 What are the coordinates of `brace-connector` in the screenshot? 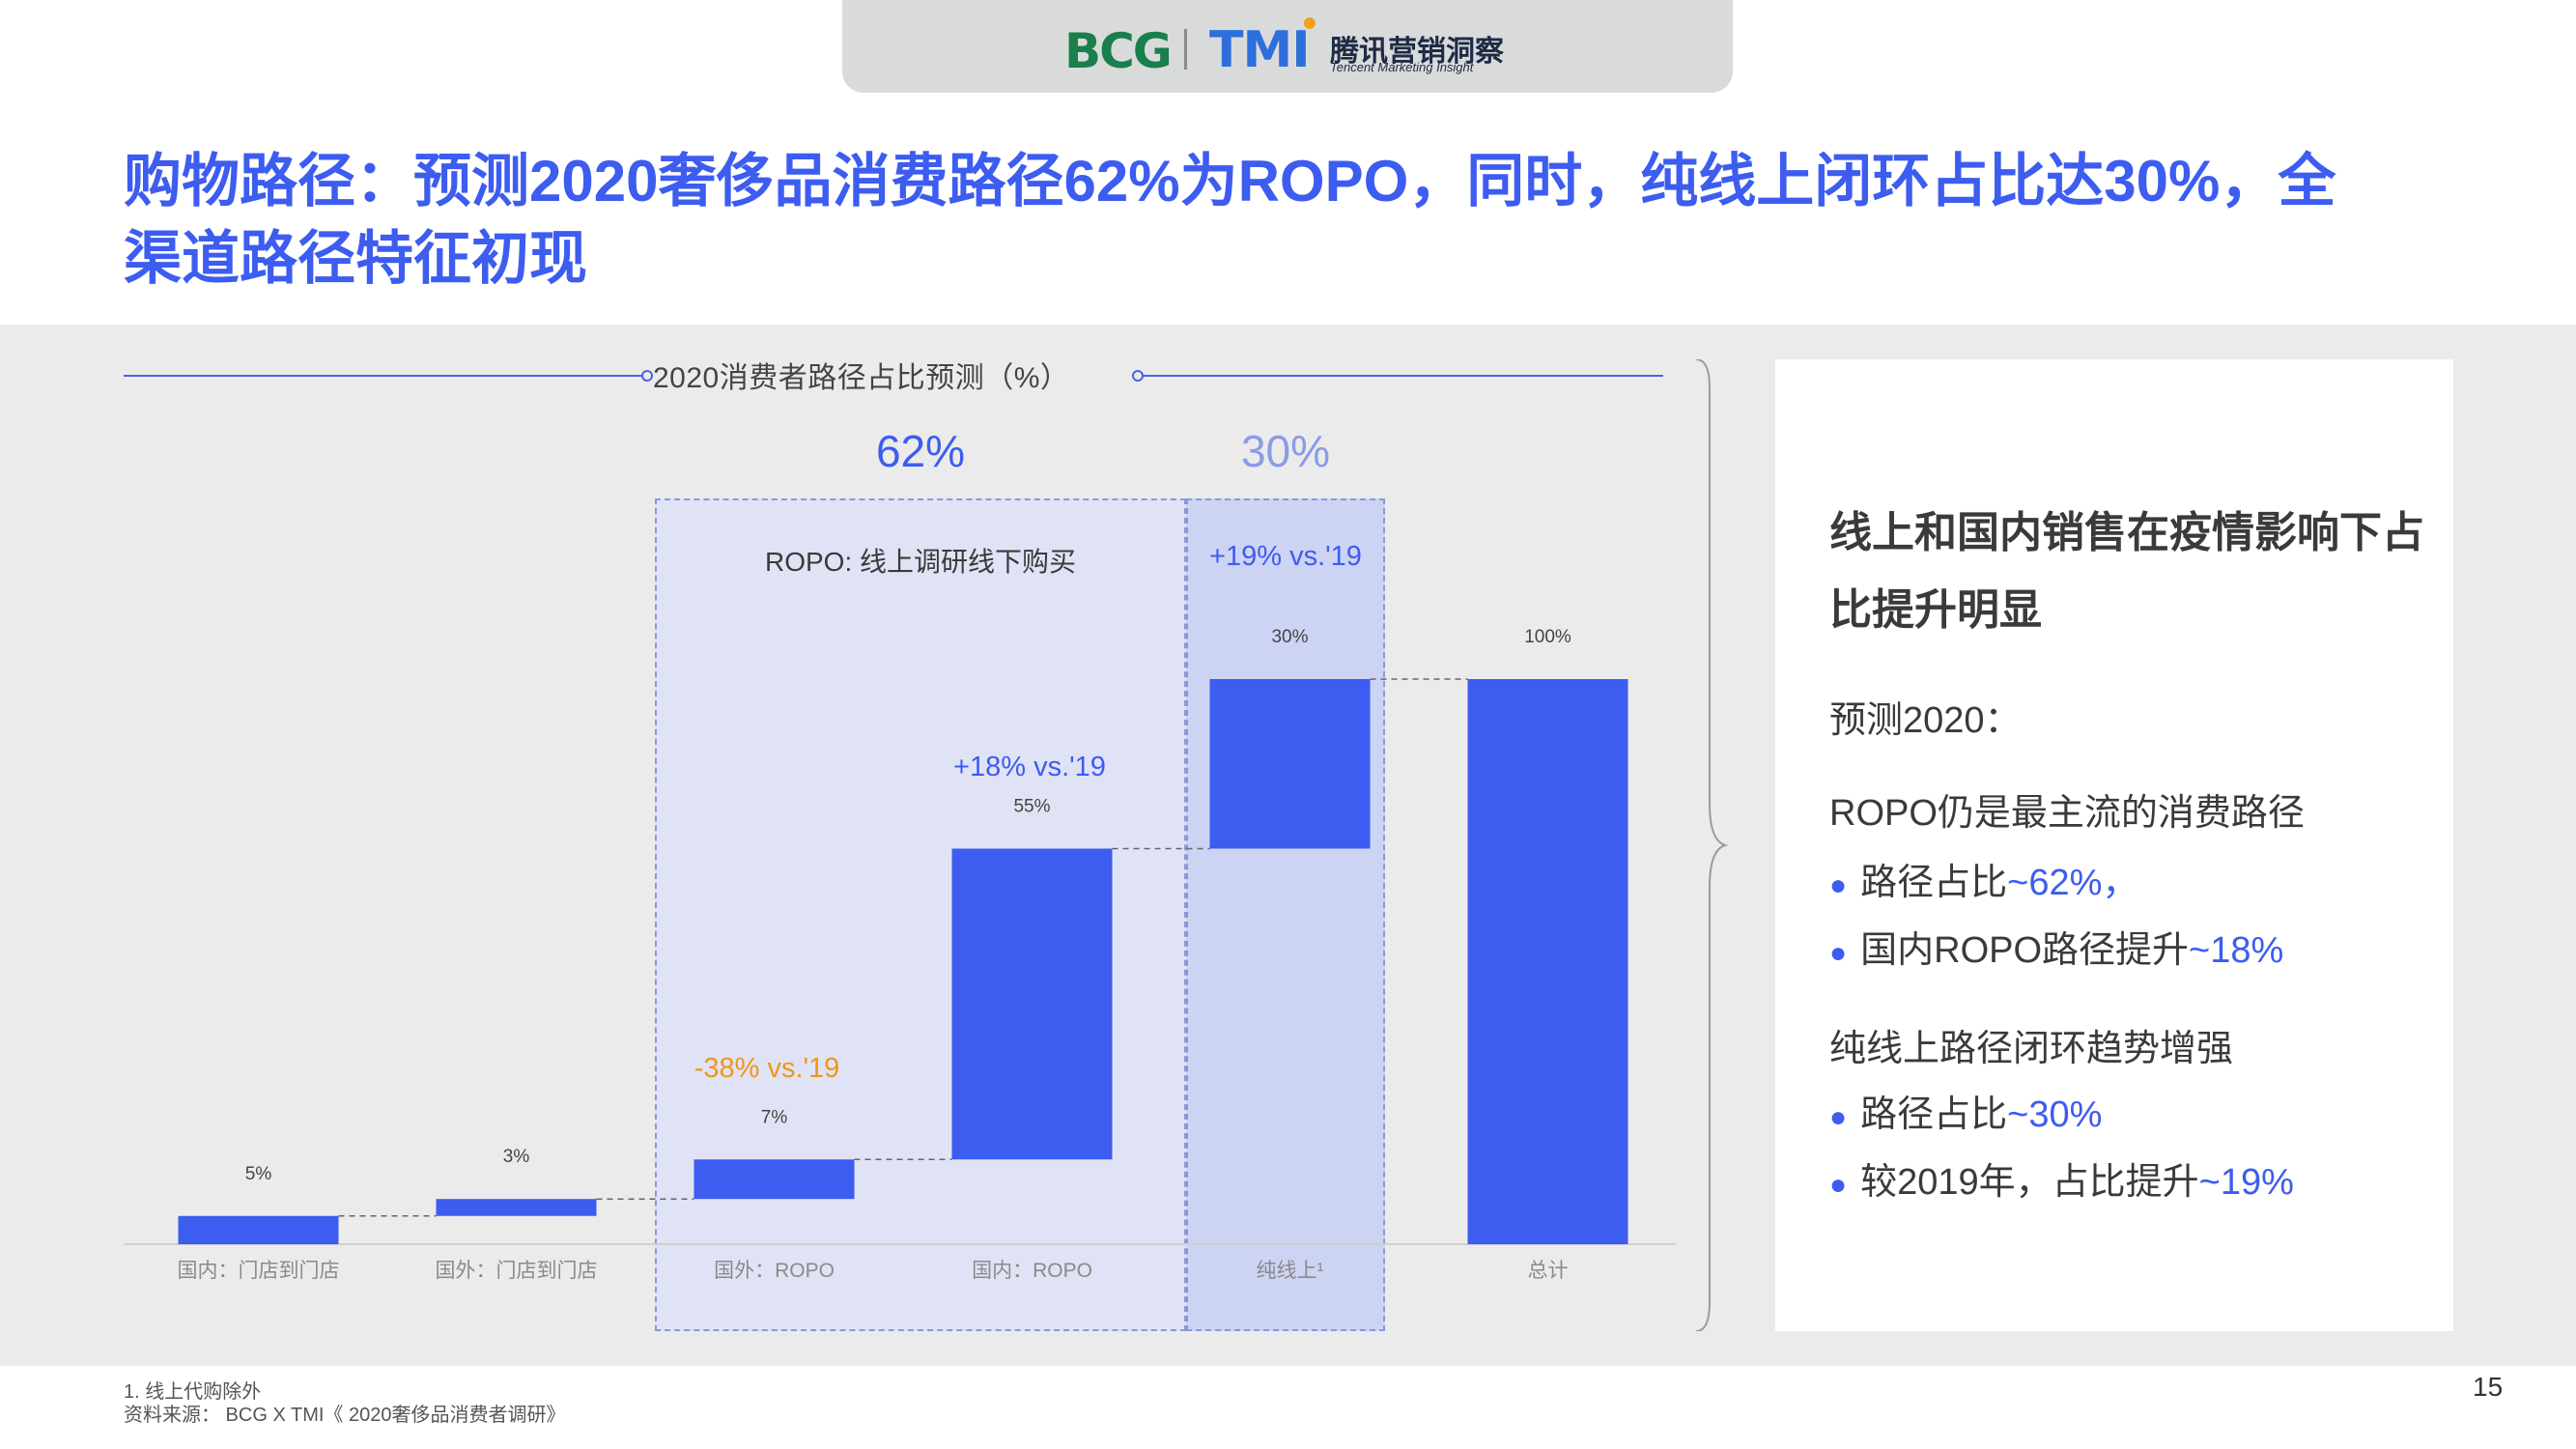 It's located at (1712, 845).